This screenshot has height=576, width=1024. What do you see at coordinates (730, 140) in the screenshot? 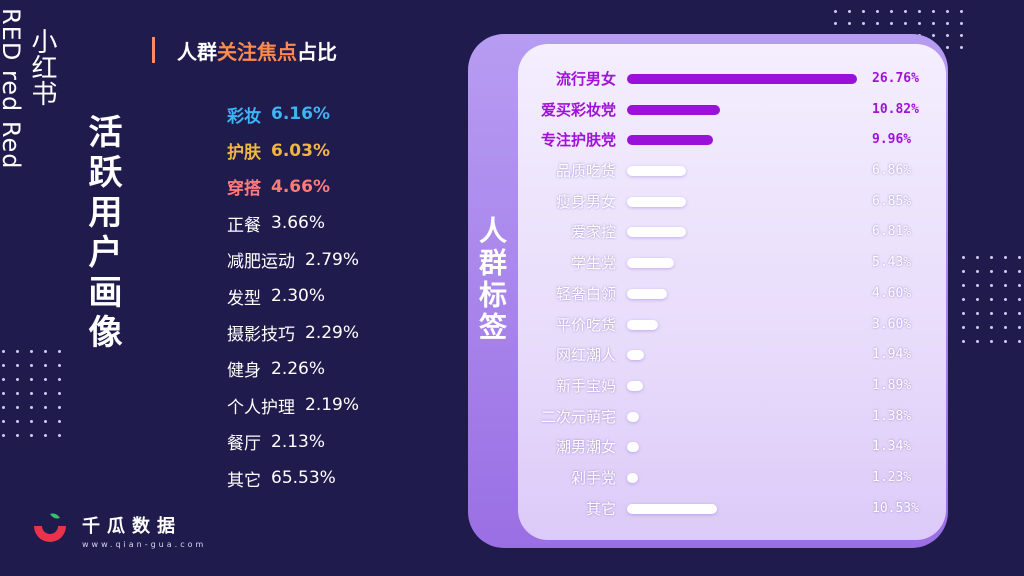
I see `tag-row: 专注护肤党 9.96%` at bounding box center [730, 140].